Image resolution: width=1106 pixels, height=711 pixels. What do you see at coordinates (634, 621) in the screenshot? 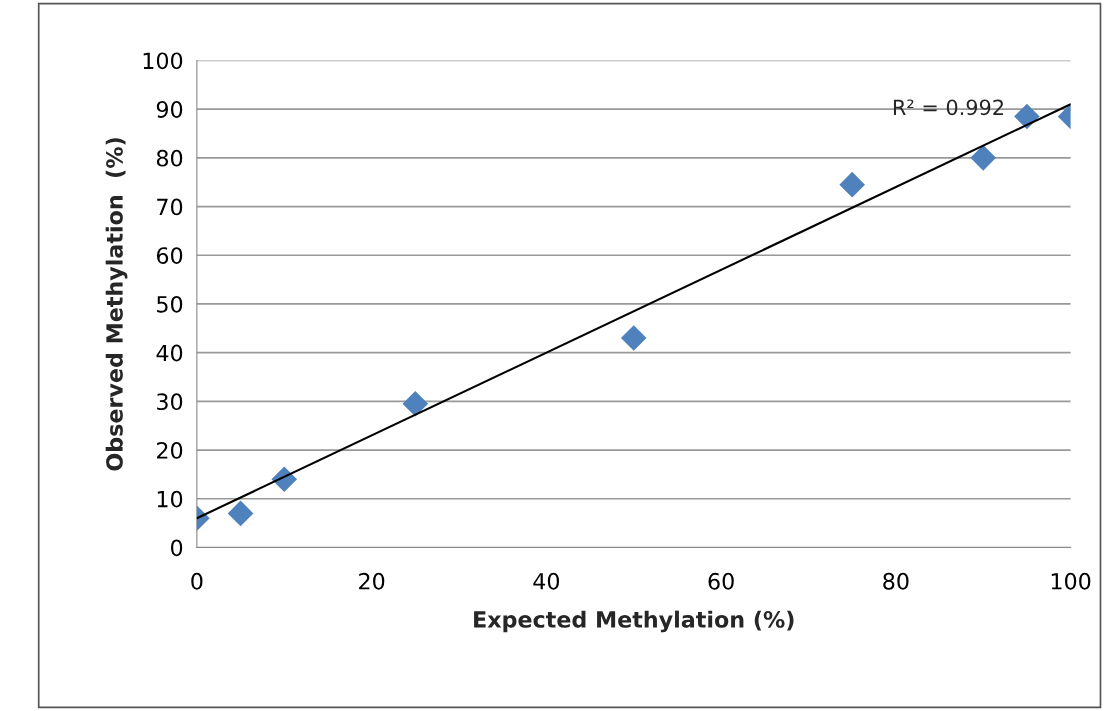
I see `x-axis-title: Expected Methylation (%)` at bounding box center [634, 621].